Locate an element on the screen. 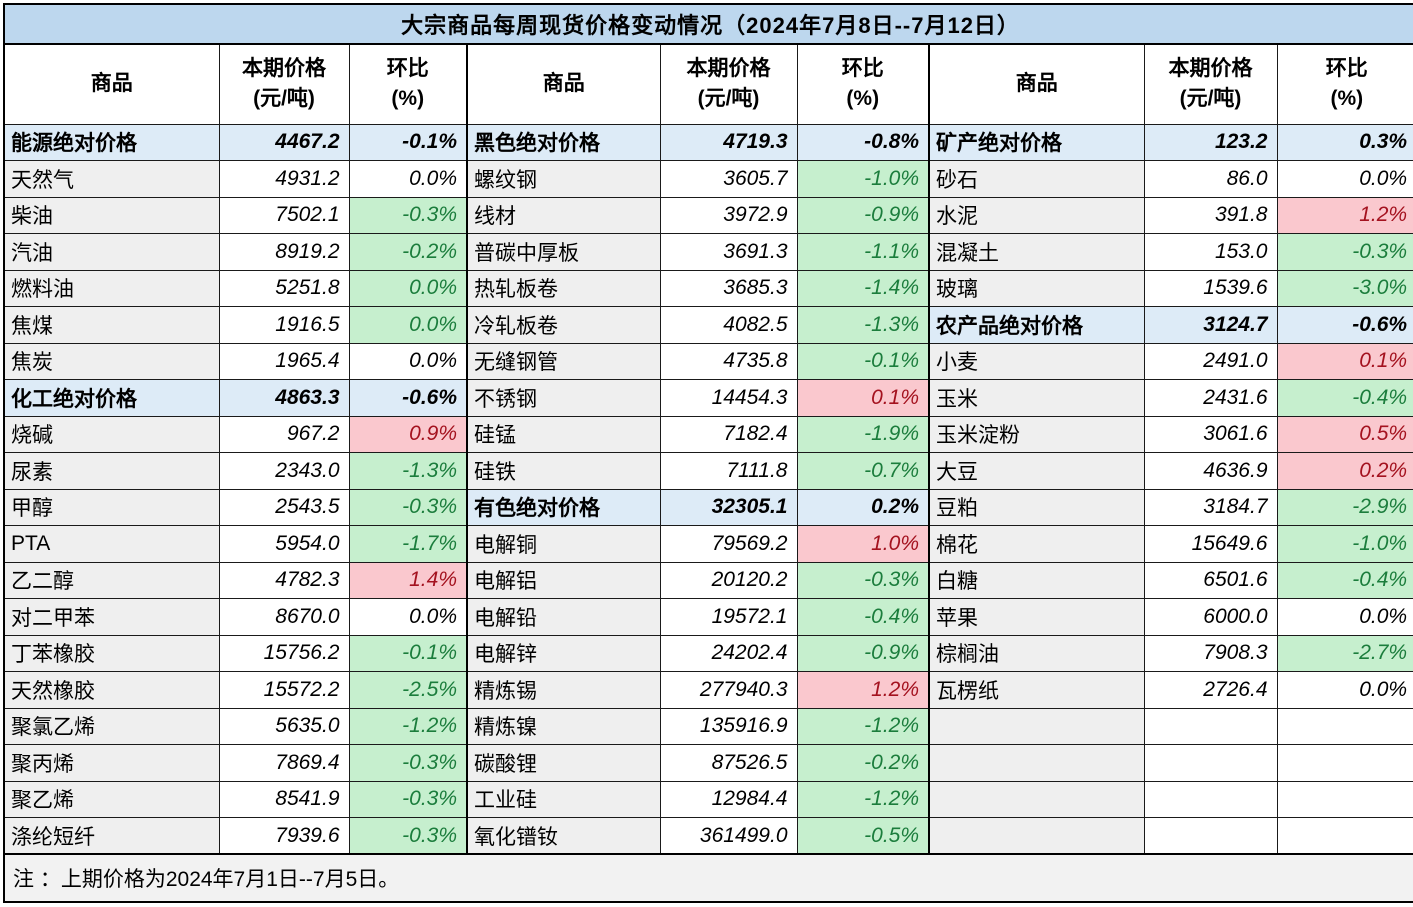 The height and width of the screenshot is (907, 1413). table-row: 烧碱 967.2 0.9% 硅锰 7182.4 -1.9% 玉米淀粉 3061.6 0.5% is located at coordinates (708, 434).